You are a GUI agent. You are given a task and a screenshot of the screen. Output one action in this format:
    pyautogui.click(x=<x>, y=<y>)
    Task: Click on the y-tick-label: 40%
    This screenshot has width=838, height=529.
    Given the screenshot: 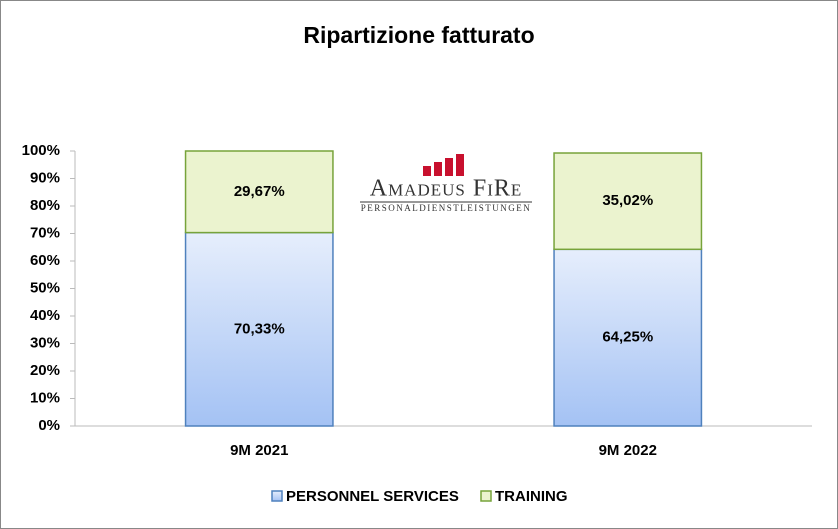 What is the action you would take?
    pyautogui.click(x=45, y=315)
    